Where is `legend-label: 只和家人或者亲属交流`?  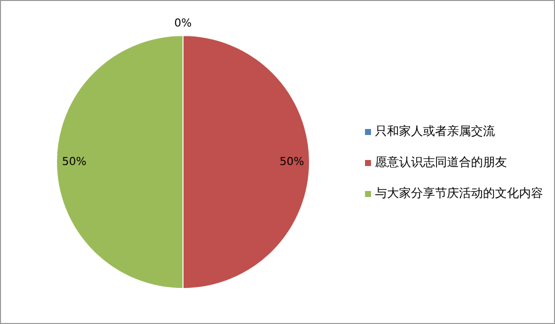 legend-label: 只和家人或者亲属交流 is located at coordinates (435, 131).